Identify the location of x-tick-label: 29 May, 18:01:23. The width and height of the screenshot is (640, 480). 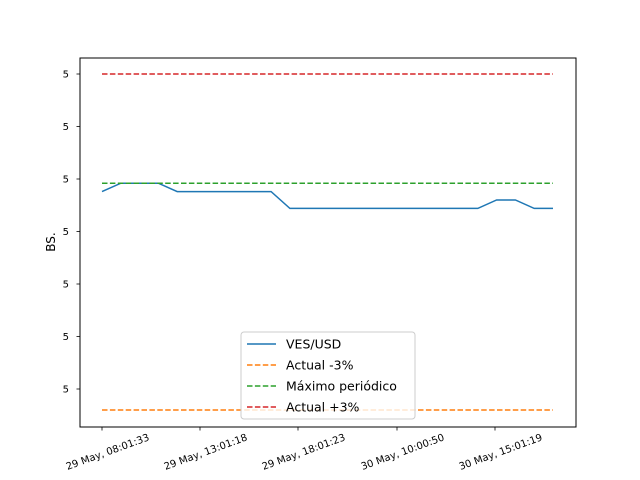
(304, 452).